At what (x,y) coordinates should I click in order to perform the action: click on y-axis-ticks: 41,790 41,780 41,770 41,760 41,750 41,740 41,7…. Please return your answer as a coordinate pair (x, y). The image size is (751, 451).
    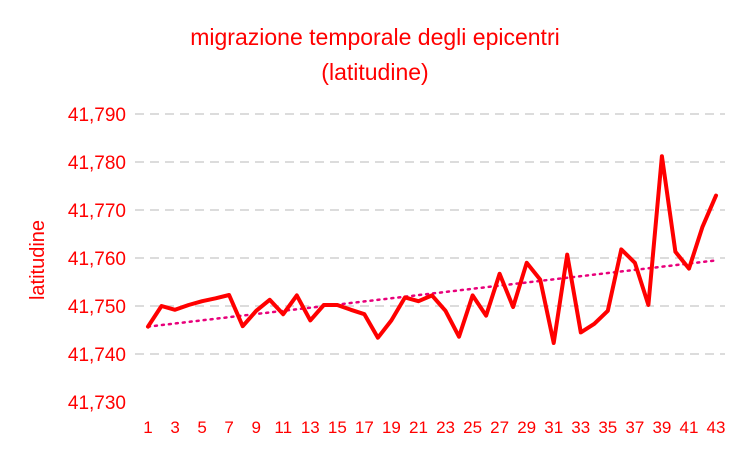
    Looking at the image, I should click on (97, 259).